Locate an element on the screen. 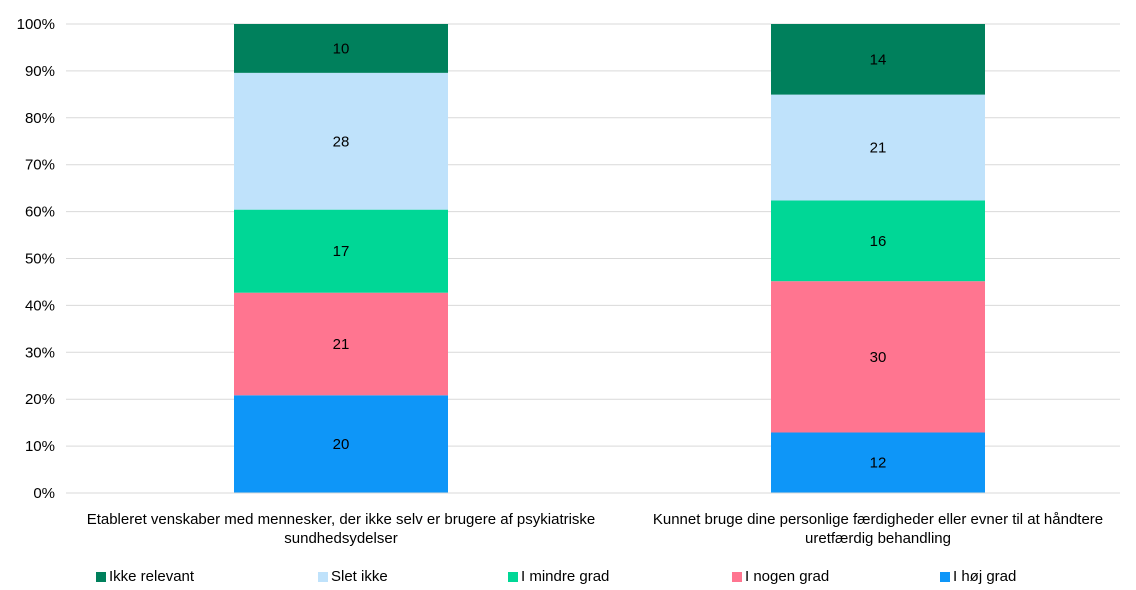 The width and height of the screenshot is (1136, 590). data-label: 10 is located at coordinates (341, 48).